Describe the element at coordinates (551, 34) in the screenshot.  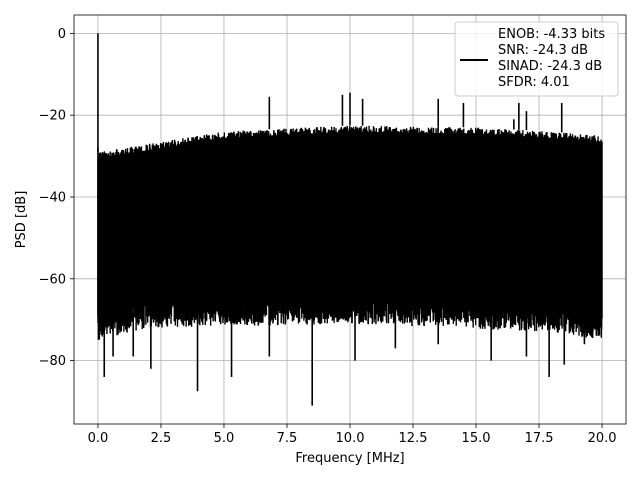
I see `legend-enob: ENOB: -4.33 bits` at that location.